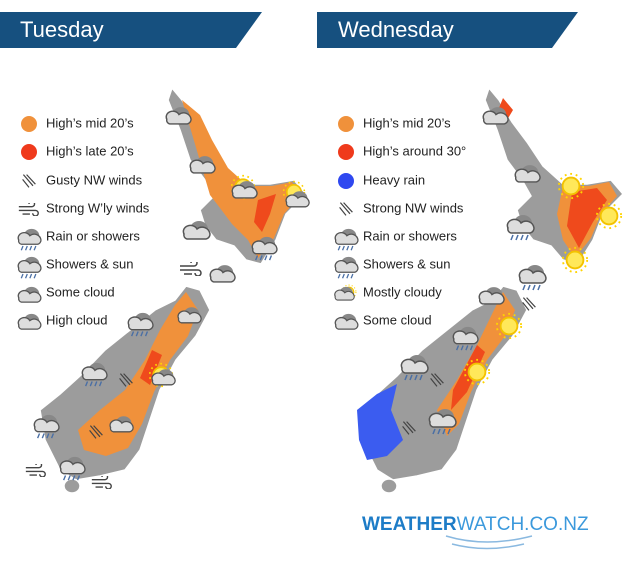  Describe the element at coordinates (76, 319) in the screenshot. I see `legend-label: High cloud` at that location.